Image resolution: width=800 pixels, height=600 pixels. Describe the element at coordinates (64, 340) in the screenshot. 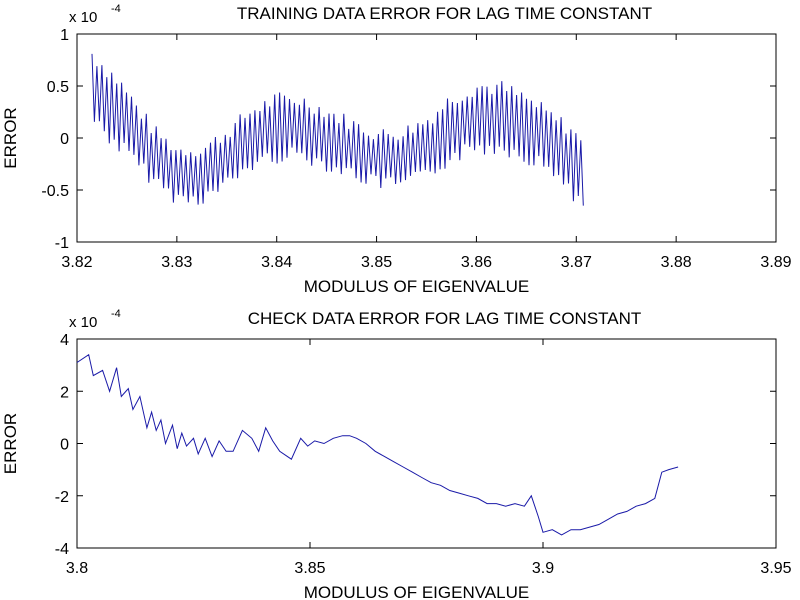

I see `y-tick-label: 4` at that location.